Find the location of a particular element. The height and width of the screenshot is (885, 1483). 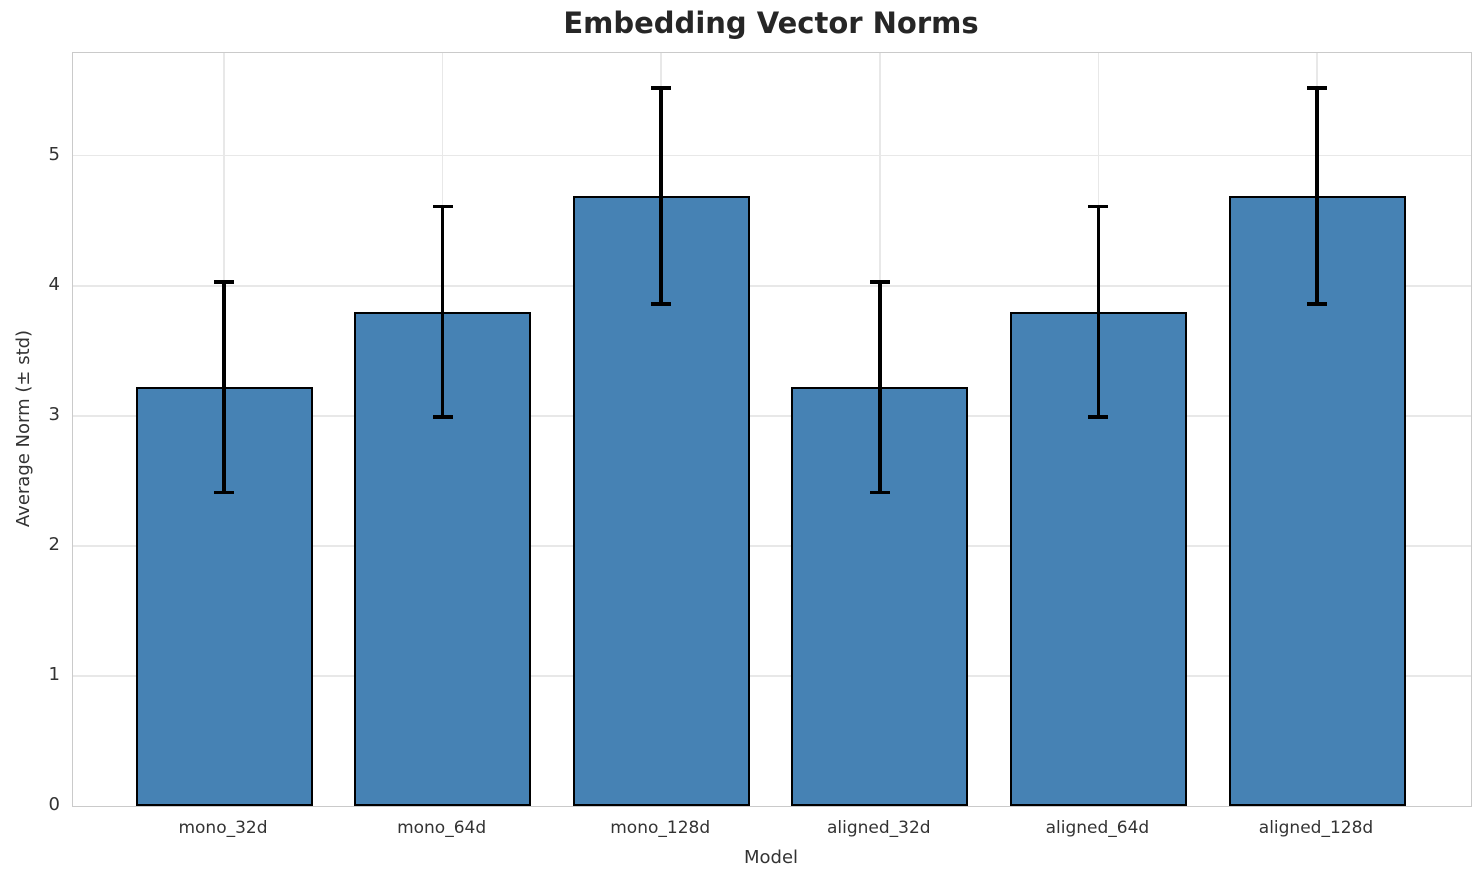

error-bar-cap-top-aligned_32d is located at coordinates (879, 282).